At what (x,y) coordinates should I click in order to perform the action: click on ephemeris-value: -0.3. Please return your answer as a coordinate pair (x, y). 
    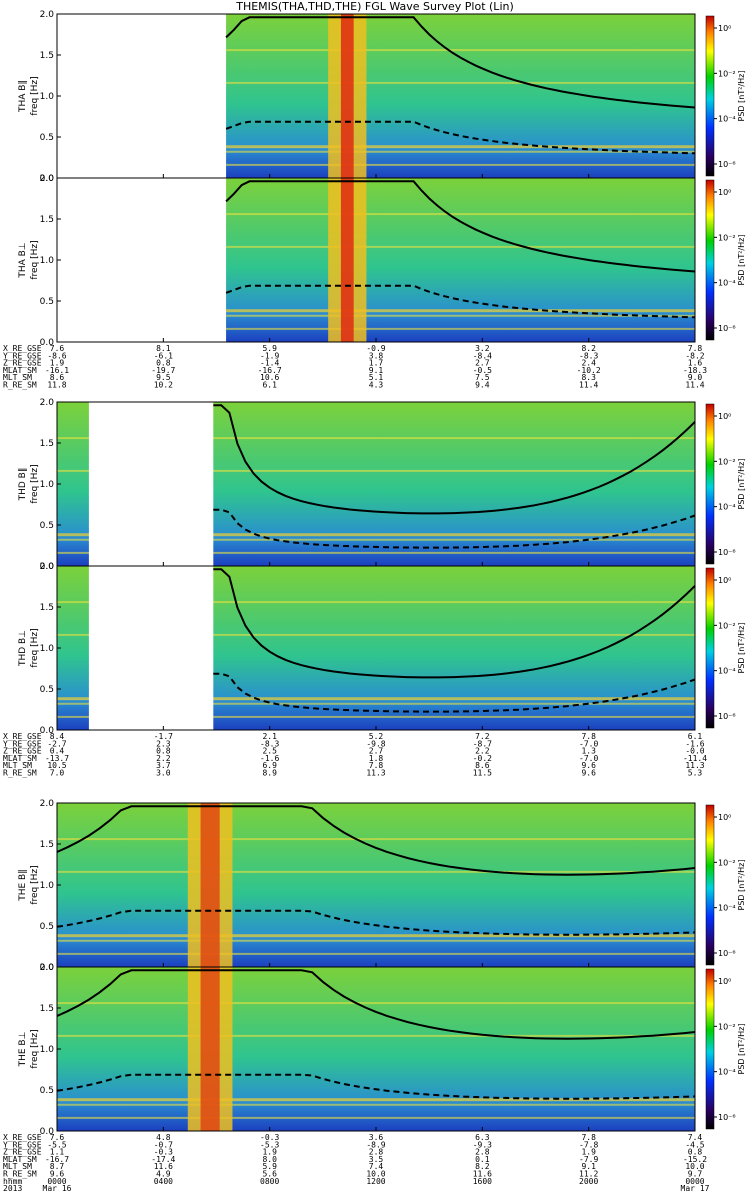
    Looking at the image, I should click on (163, 1152).